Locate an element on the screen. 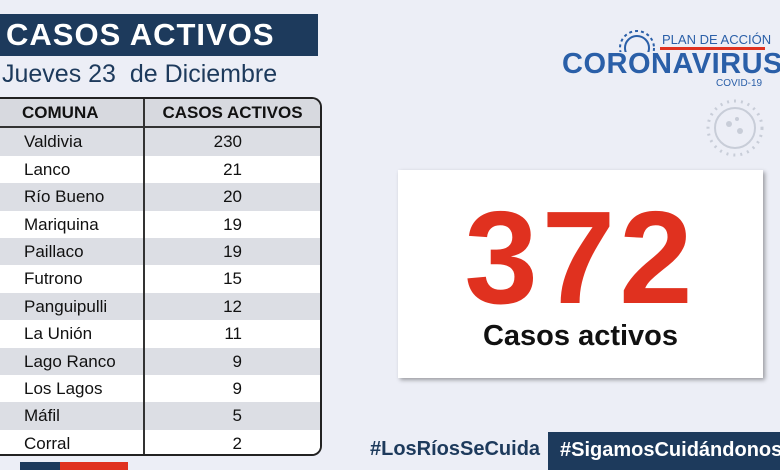  comuna: Máfil is located at coordinates (72, 416).